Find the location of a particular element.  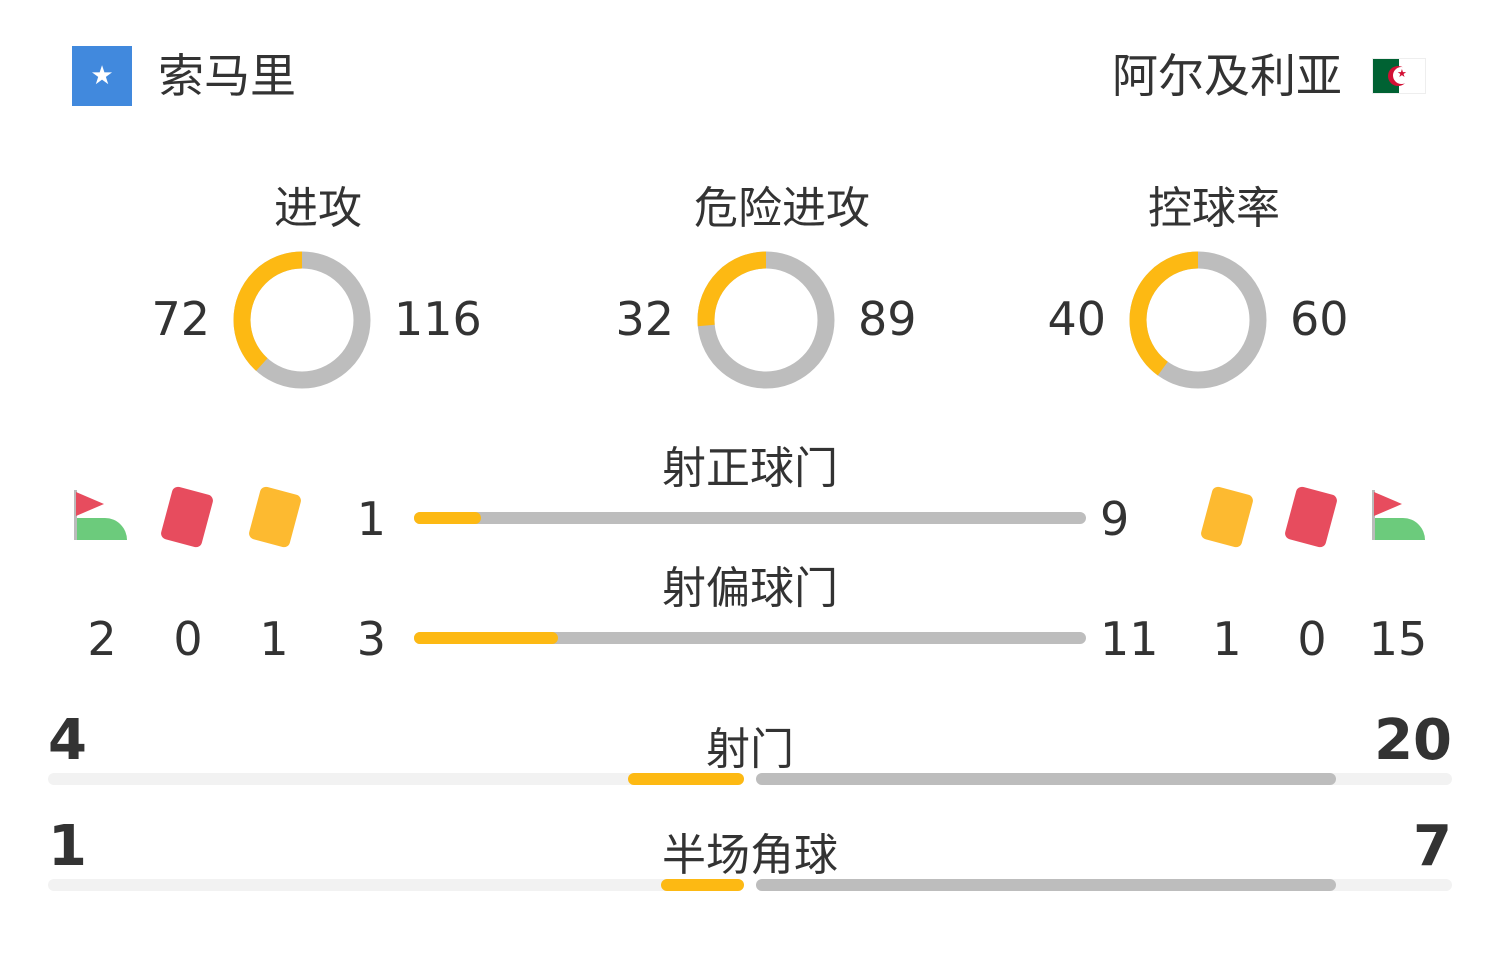

donut-title: 控球率 is located at coordinates (1214, 208).